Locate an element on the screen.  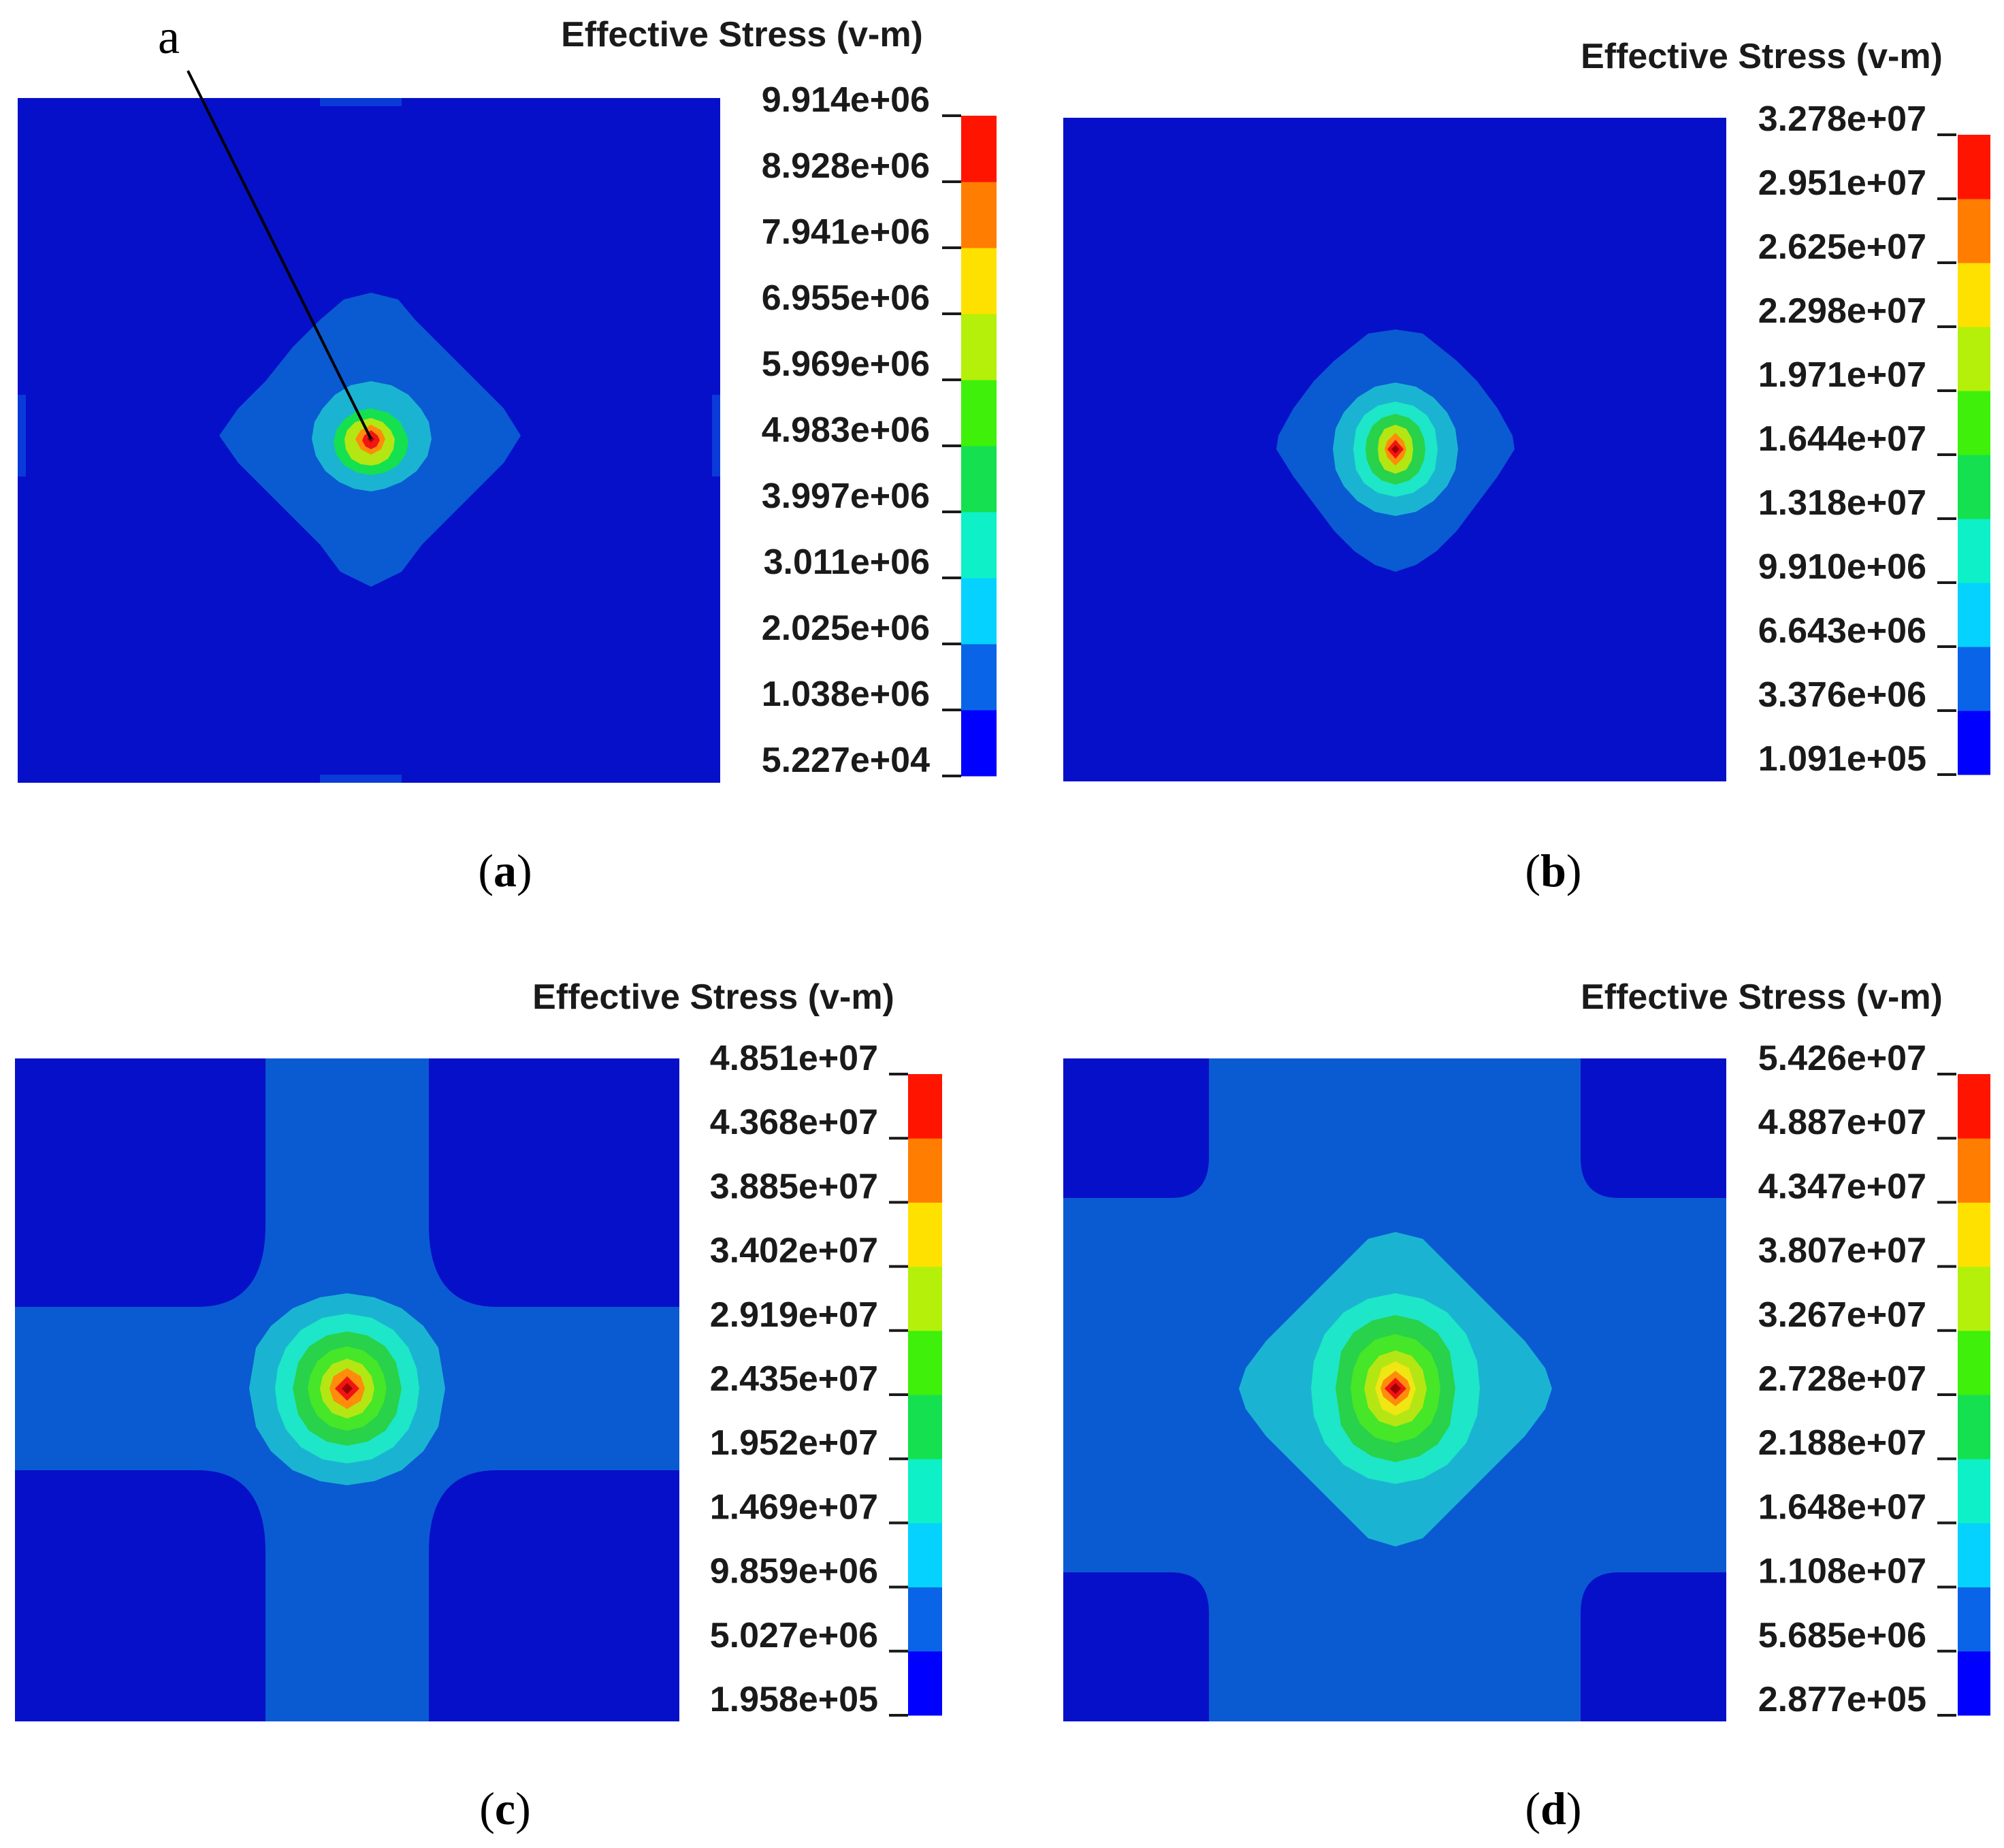
tick-label: 9.910e+06 is located at coordinates (1842, 567).